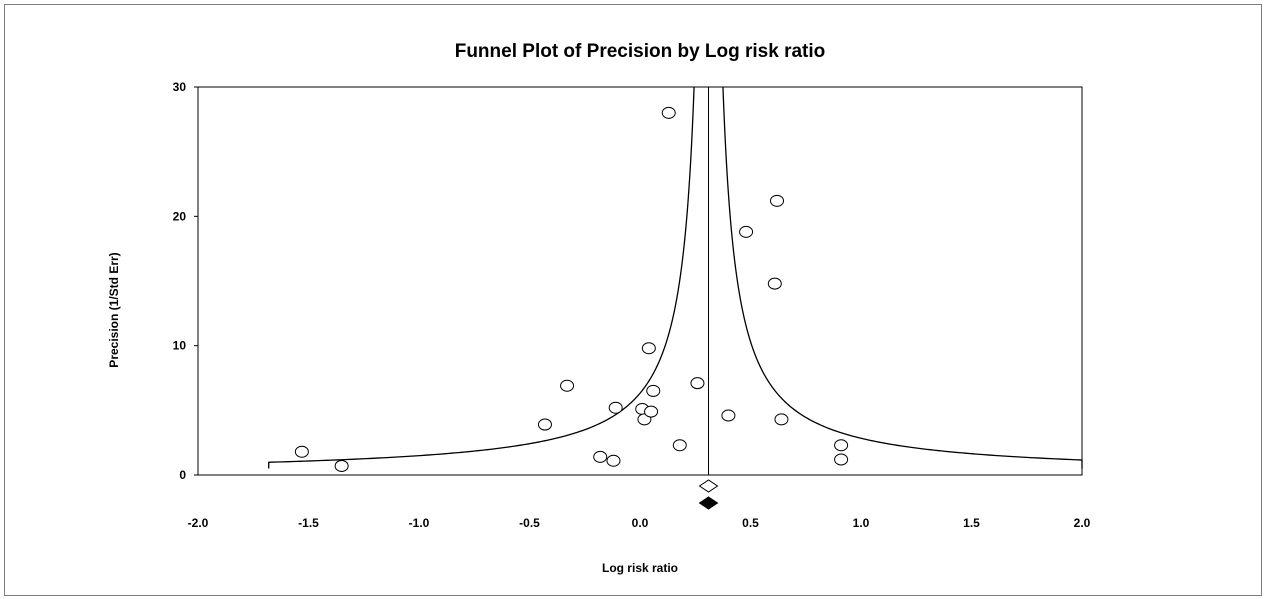 The image size is (1268, 599). What do you see at coordinates (180, 216) in the screenshot?
I see `y-tick-label: 20` at bounding box center [180, 216].